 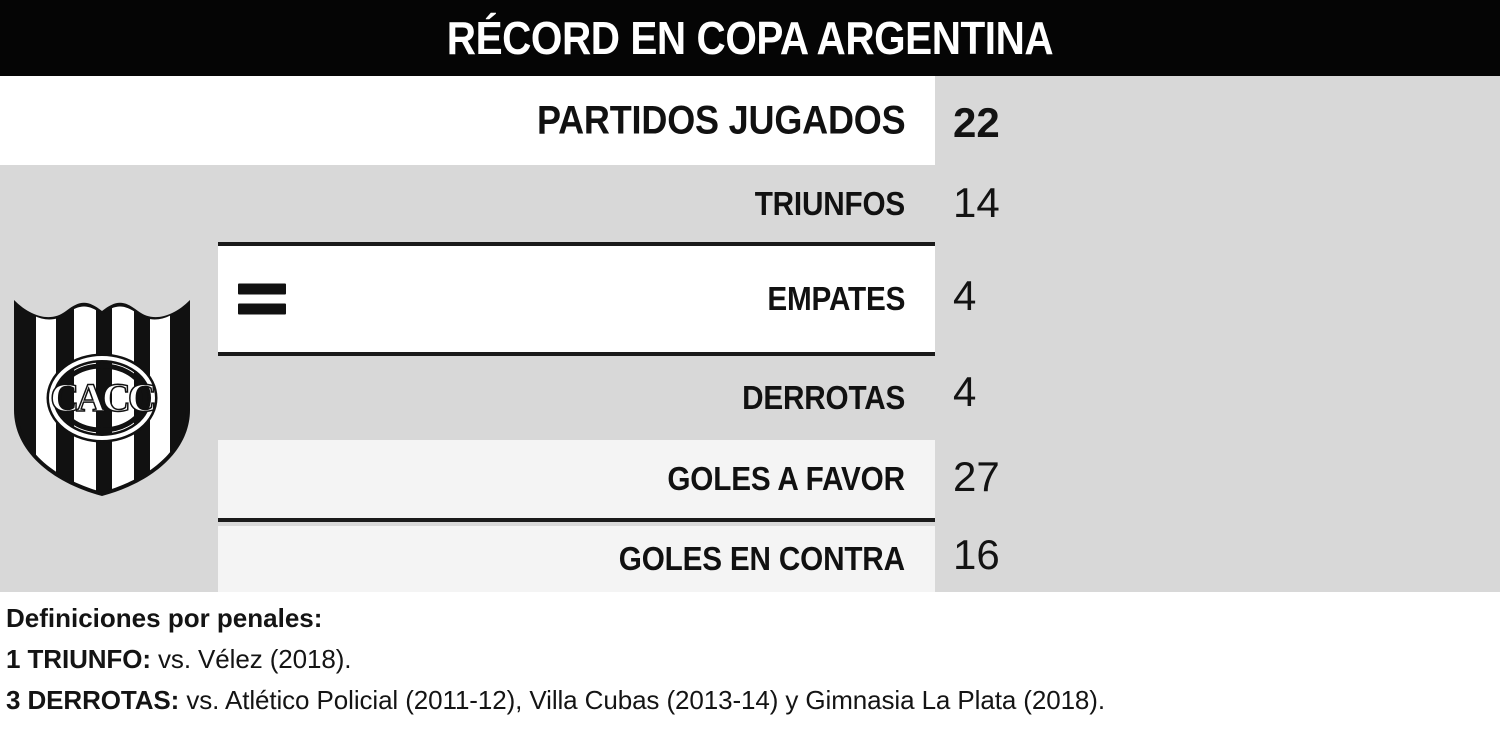 I want to click on row-value-derrotas: 4, so click(x=965, y=391).